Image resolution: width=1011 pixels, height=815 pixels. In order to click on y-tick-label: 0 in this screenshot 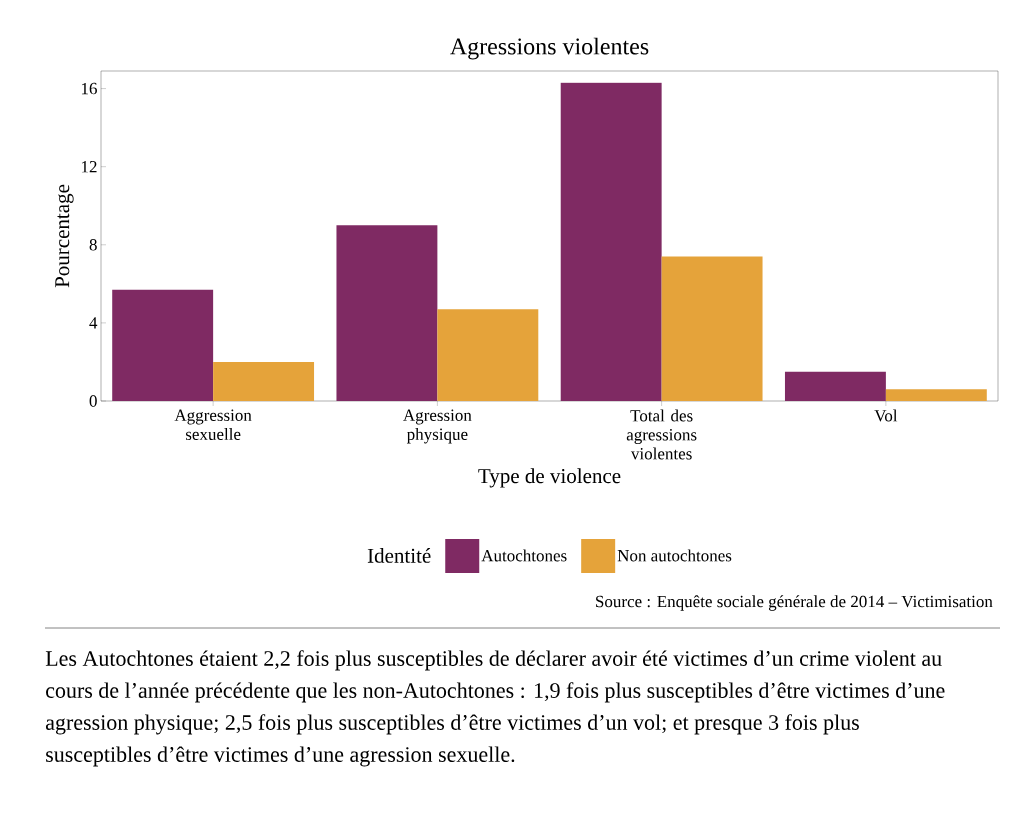, I will do `click(93, 401)`.